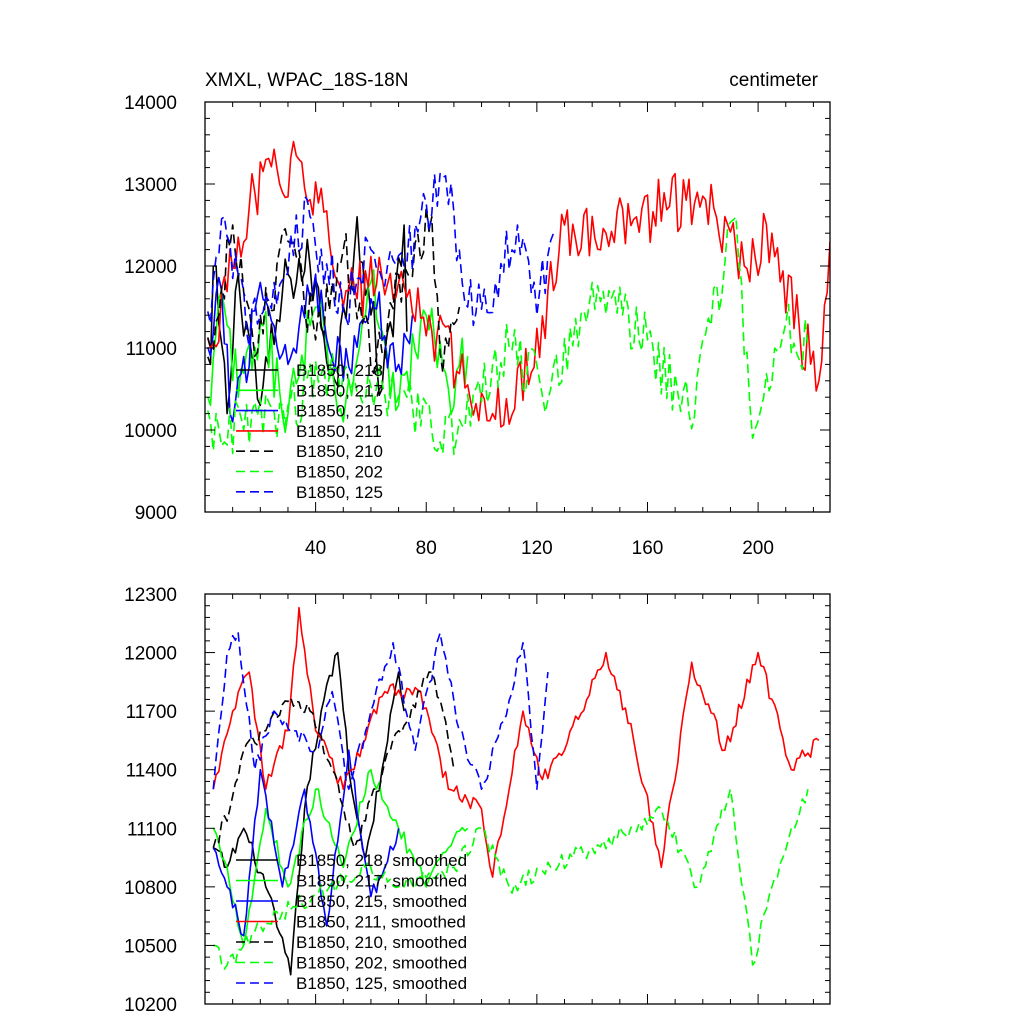 This screenshot has width=1024, height=1024. Describe the element at coordinates (151, 771) in the screenshot. I see `y-tick-label: 11400` at that location.